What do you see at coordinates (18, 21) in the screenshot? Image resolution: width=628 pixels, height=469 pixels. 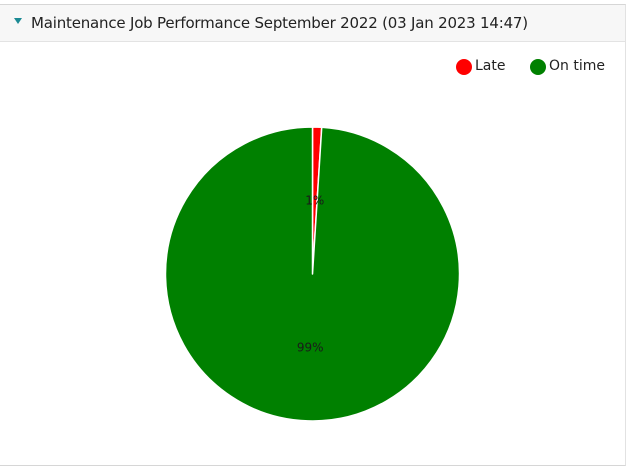 I see `triangle-down-icon` at bounding box center [18, 21].